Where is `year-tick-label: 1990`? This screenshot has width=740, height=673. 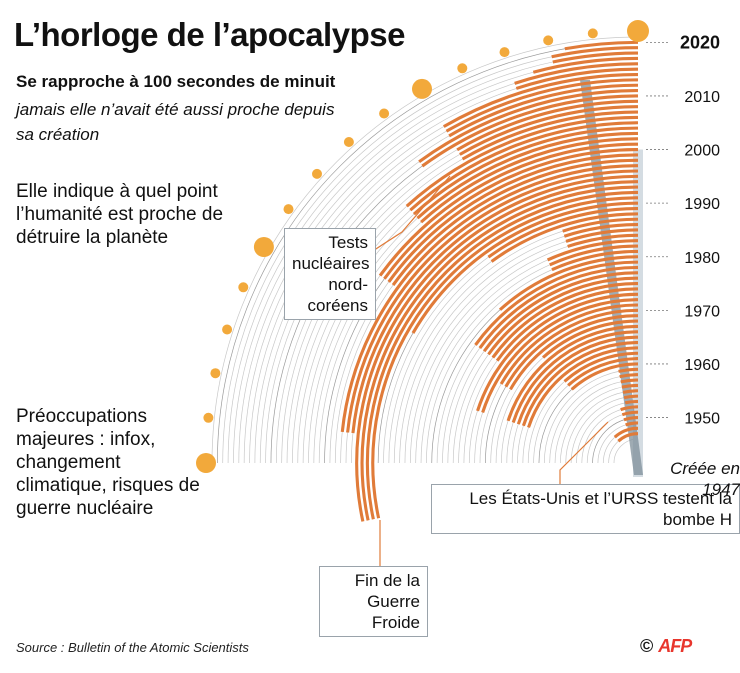
year-tick-label: 1990 is located at coordinates (702, 204).